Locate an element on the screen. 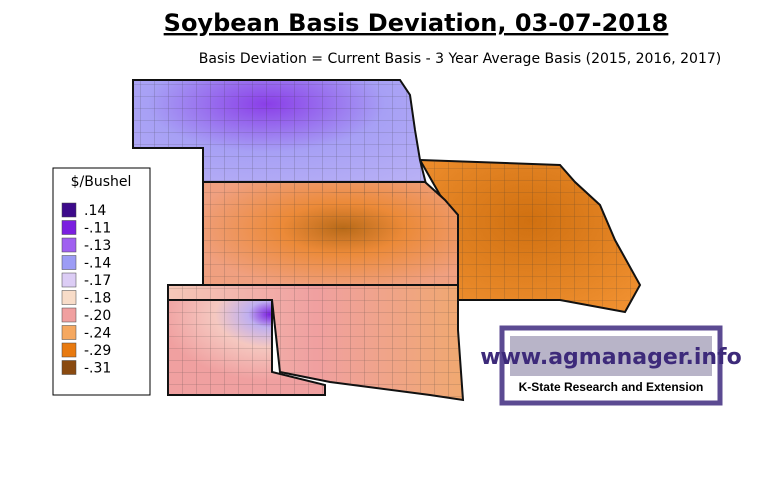  logo-url: www.agmanager.info is located at coordinates (610, 357).